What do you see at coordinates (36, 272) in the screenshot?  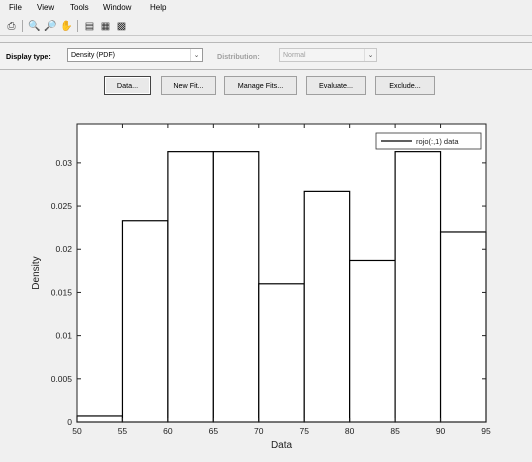 I see `y-axis-label: Density` at bounding box center [36, 272].